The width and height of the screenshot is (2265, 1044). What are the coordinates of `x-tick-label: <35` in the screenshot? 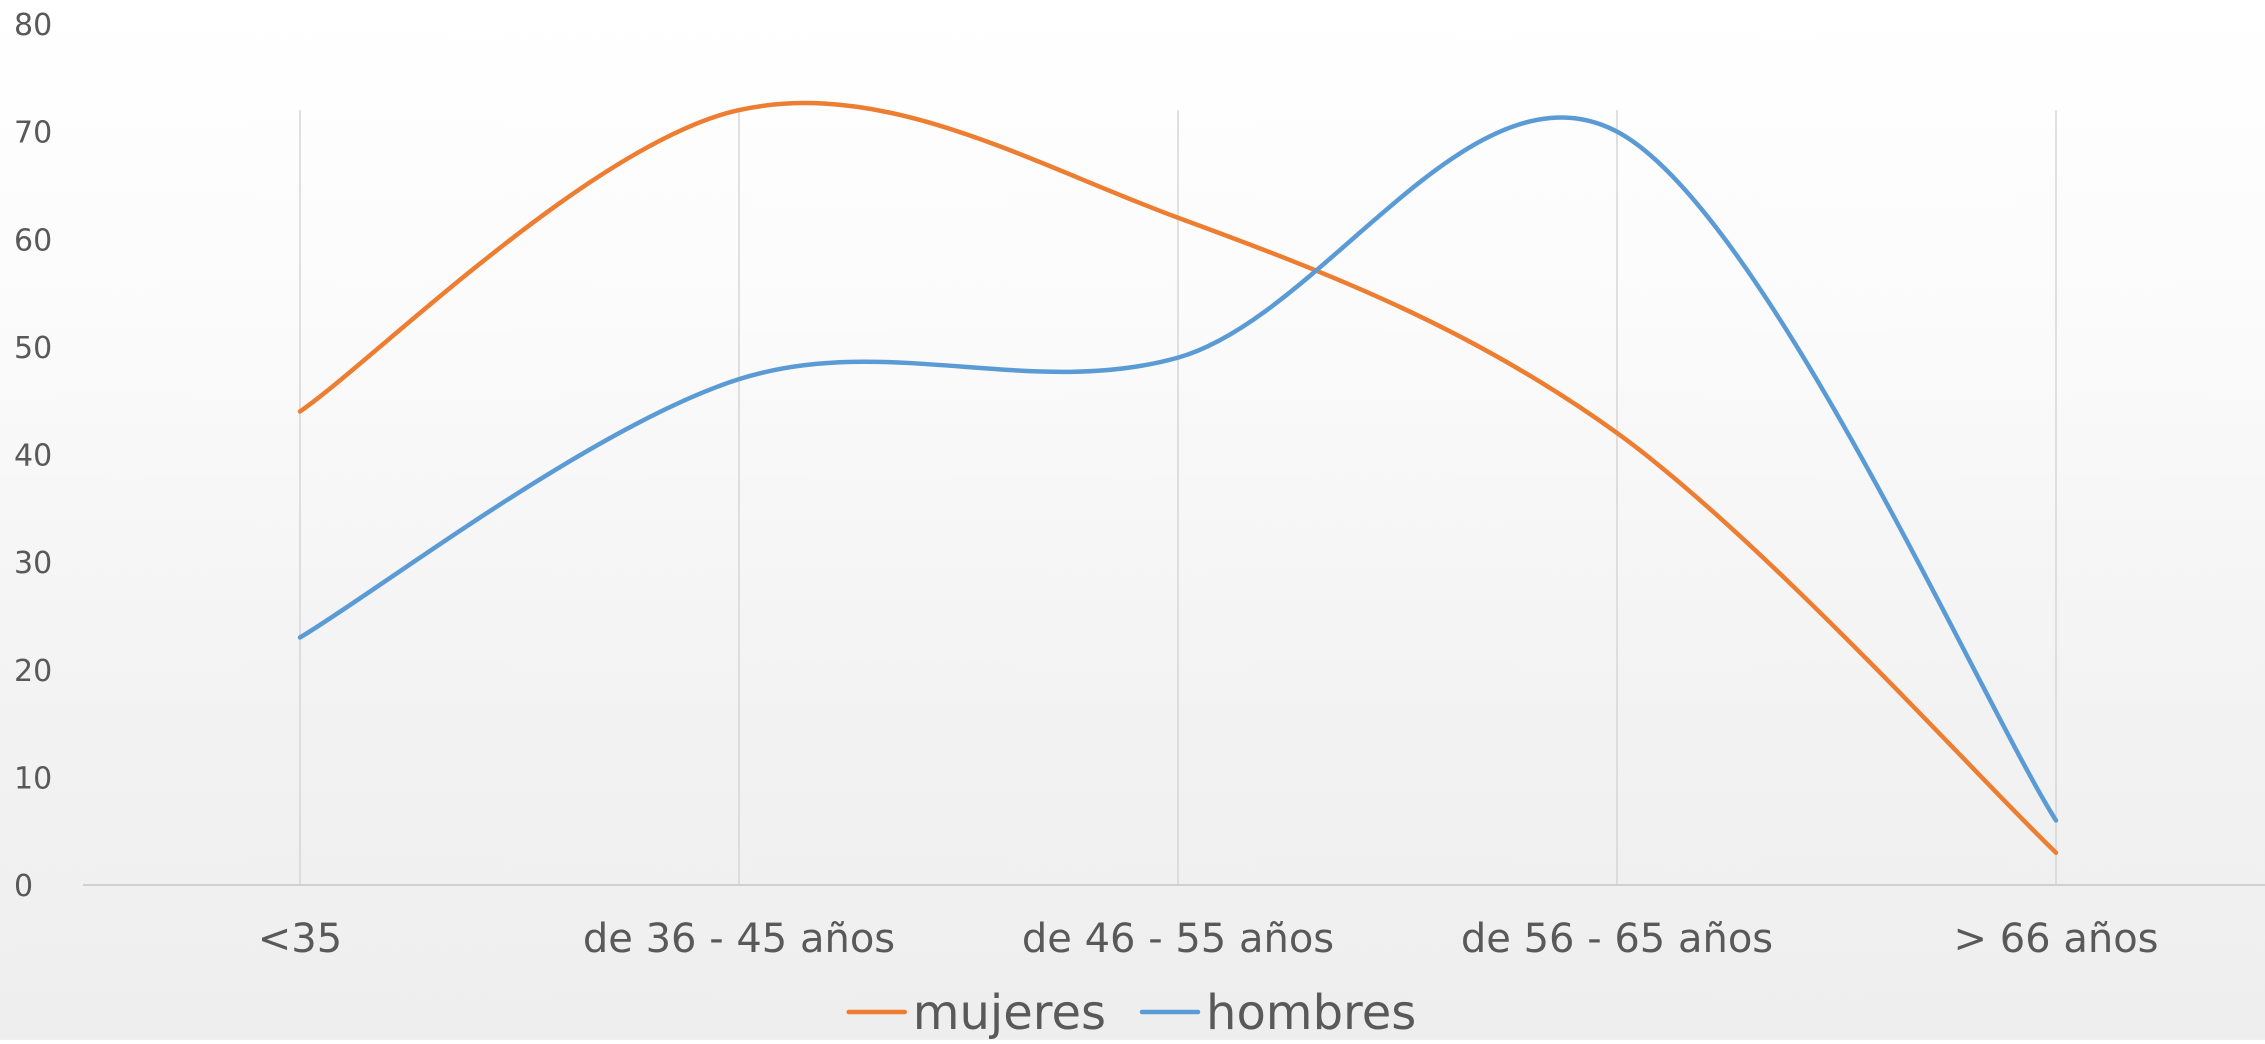 It's located at (300, 939).